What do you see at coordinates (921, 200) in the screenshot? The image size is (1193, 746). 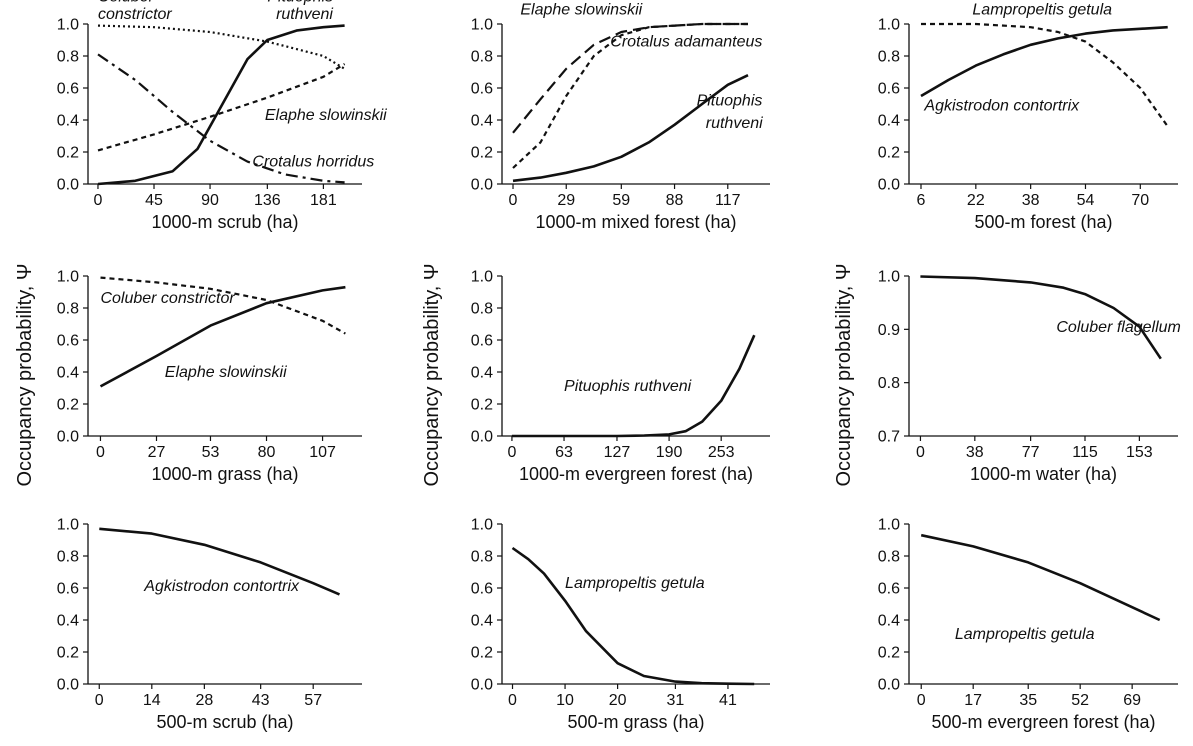 I see `x-tick-label: 6` at bounding box center [921, 200].